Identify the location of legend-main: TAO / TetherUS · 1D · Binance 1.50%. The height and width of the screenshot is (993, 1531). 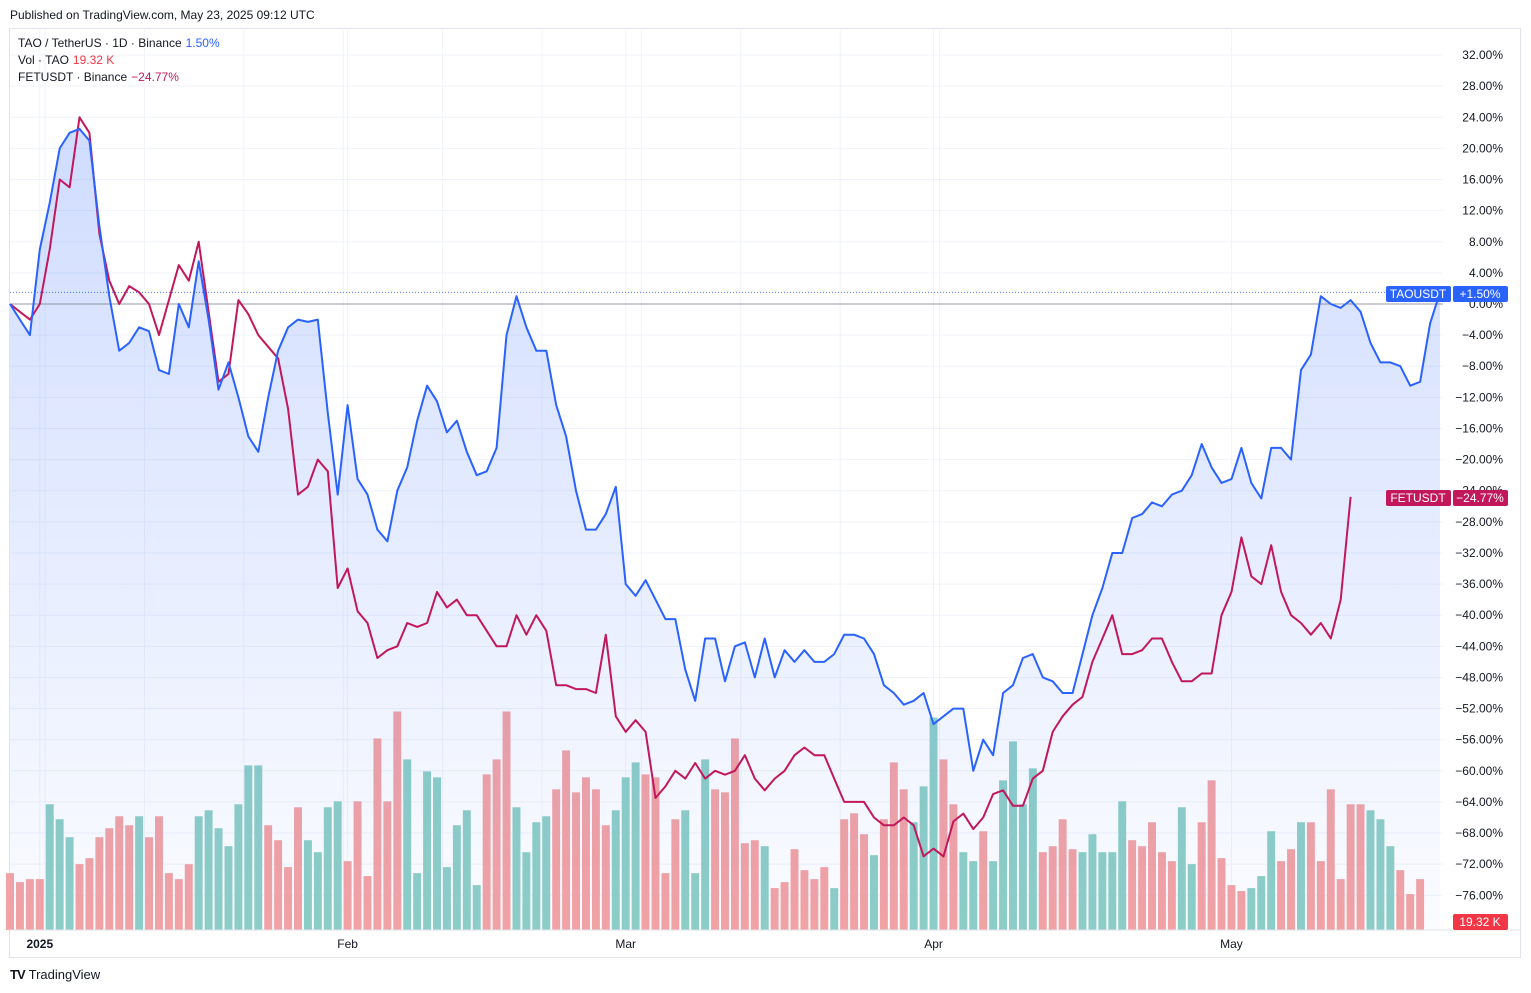
(119, 43).